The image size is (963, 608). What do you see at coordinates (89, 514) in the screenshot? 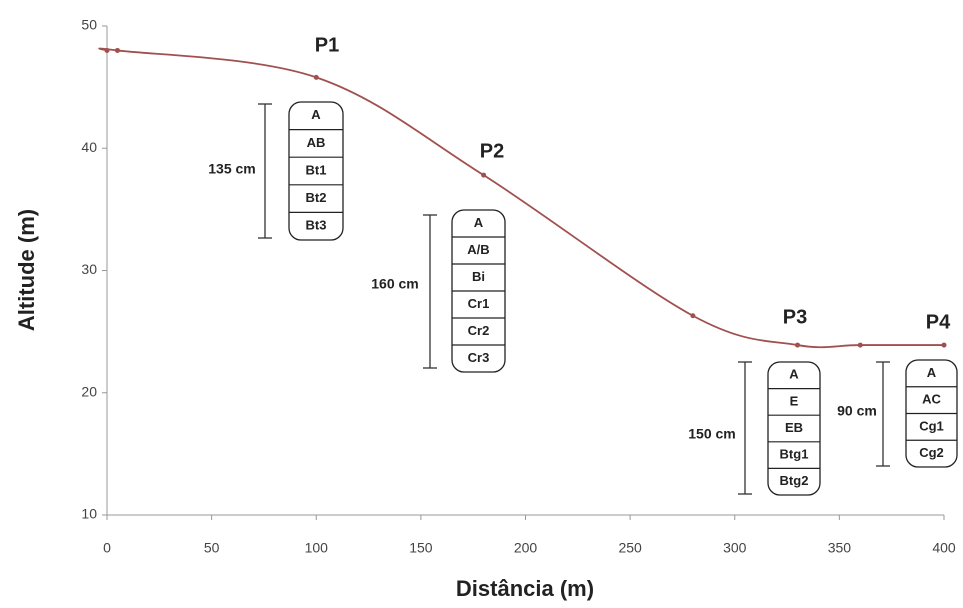
I see `y-tick-label: 10` at bounding box center [89, 514].